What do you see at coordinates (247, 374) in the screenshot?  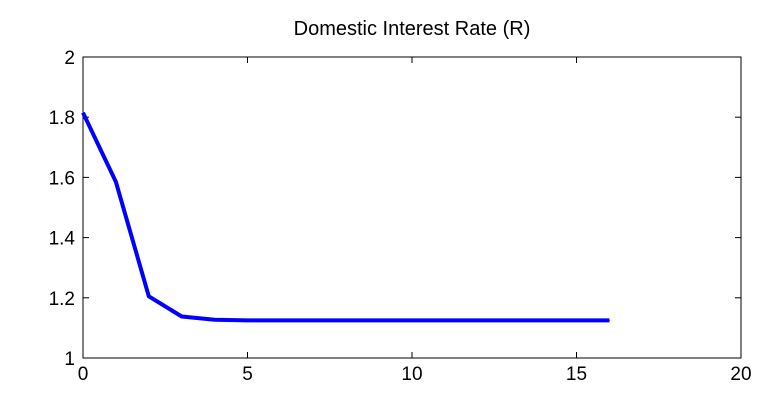 I see `x-tick-label: 5` at bounding box center [247, 374].